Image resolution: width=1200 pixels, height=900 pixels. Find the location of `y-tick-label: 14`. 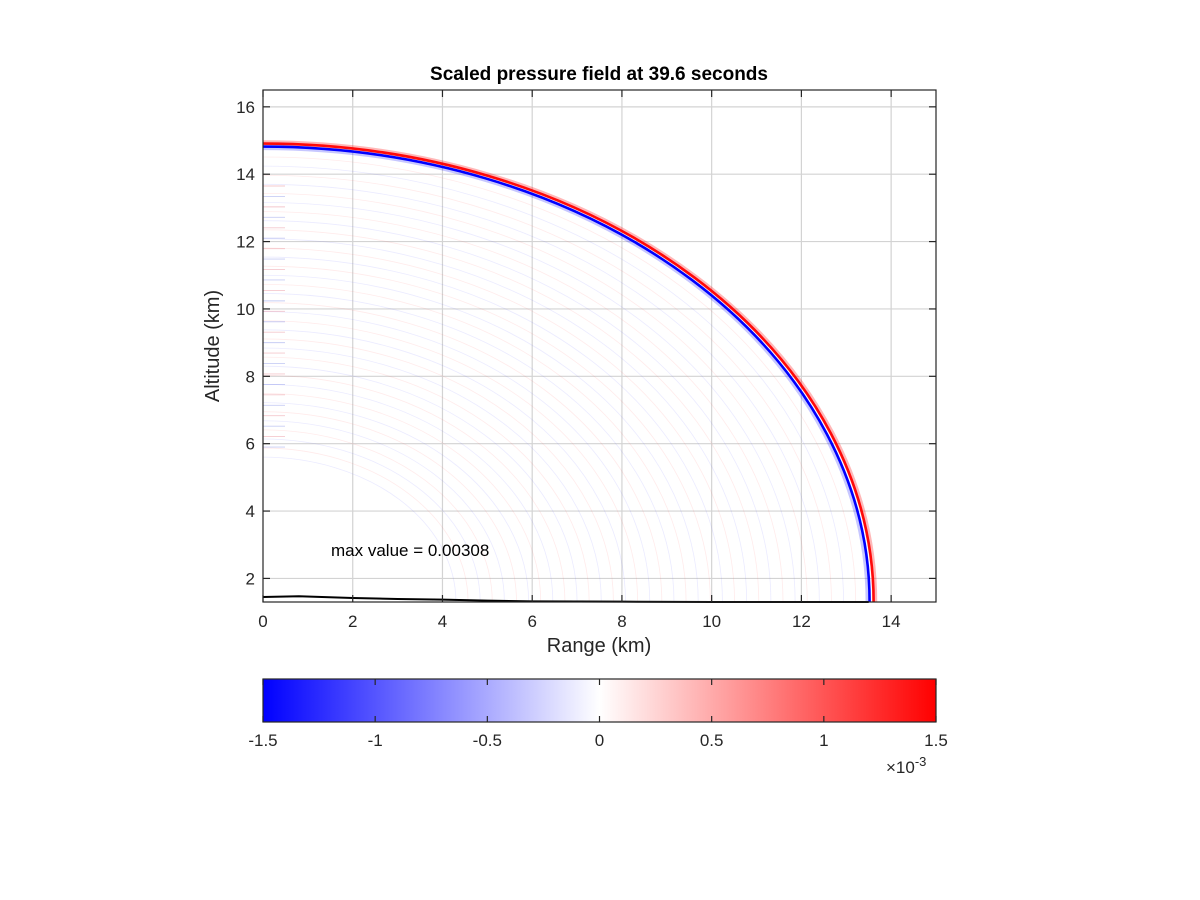

y-tick-label: 14 is located at coordinates (245, 174).